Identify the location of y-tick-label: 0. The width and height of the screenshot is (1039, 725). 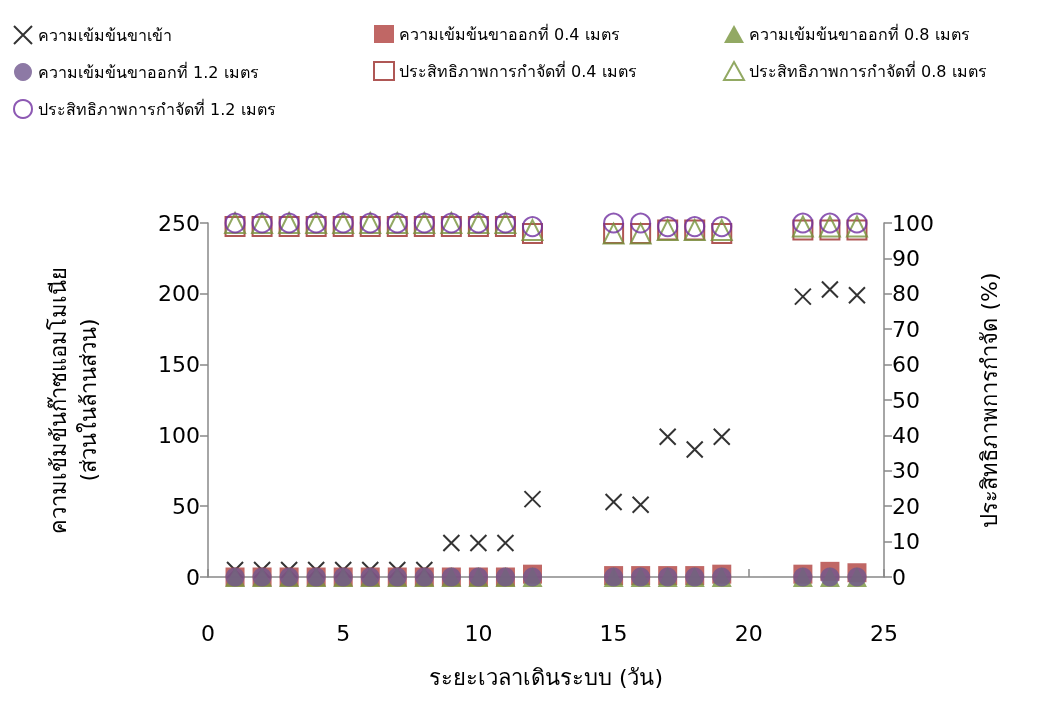
(193, 577).